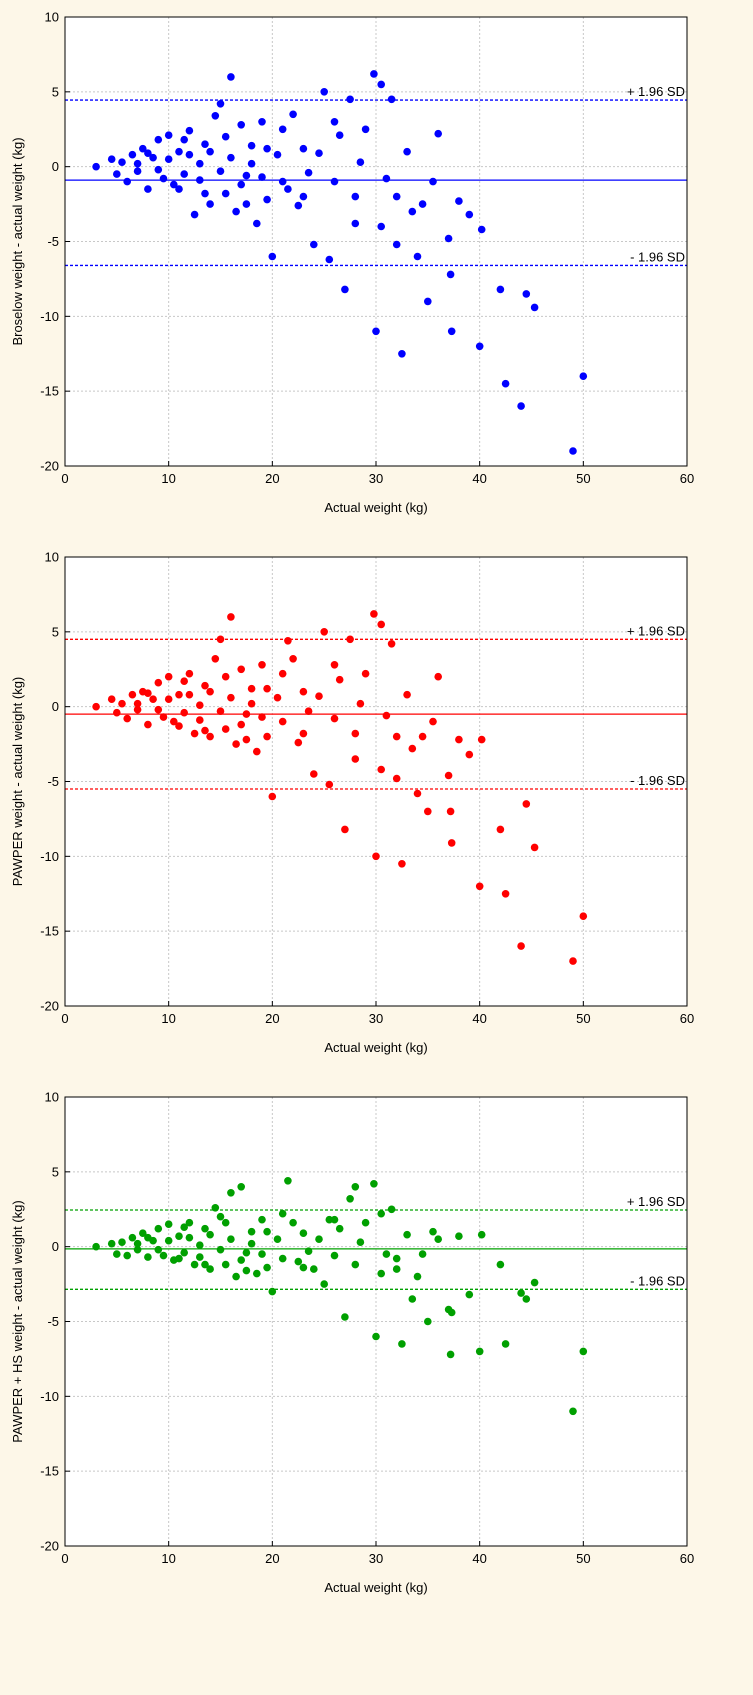 Image resolution: width=753 pixels, height=1695 pixels. Describe the element at coordinates (55, 631) in the screenshot. I see `y-tick-label: 5` at that location.